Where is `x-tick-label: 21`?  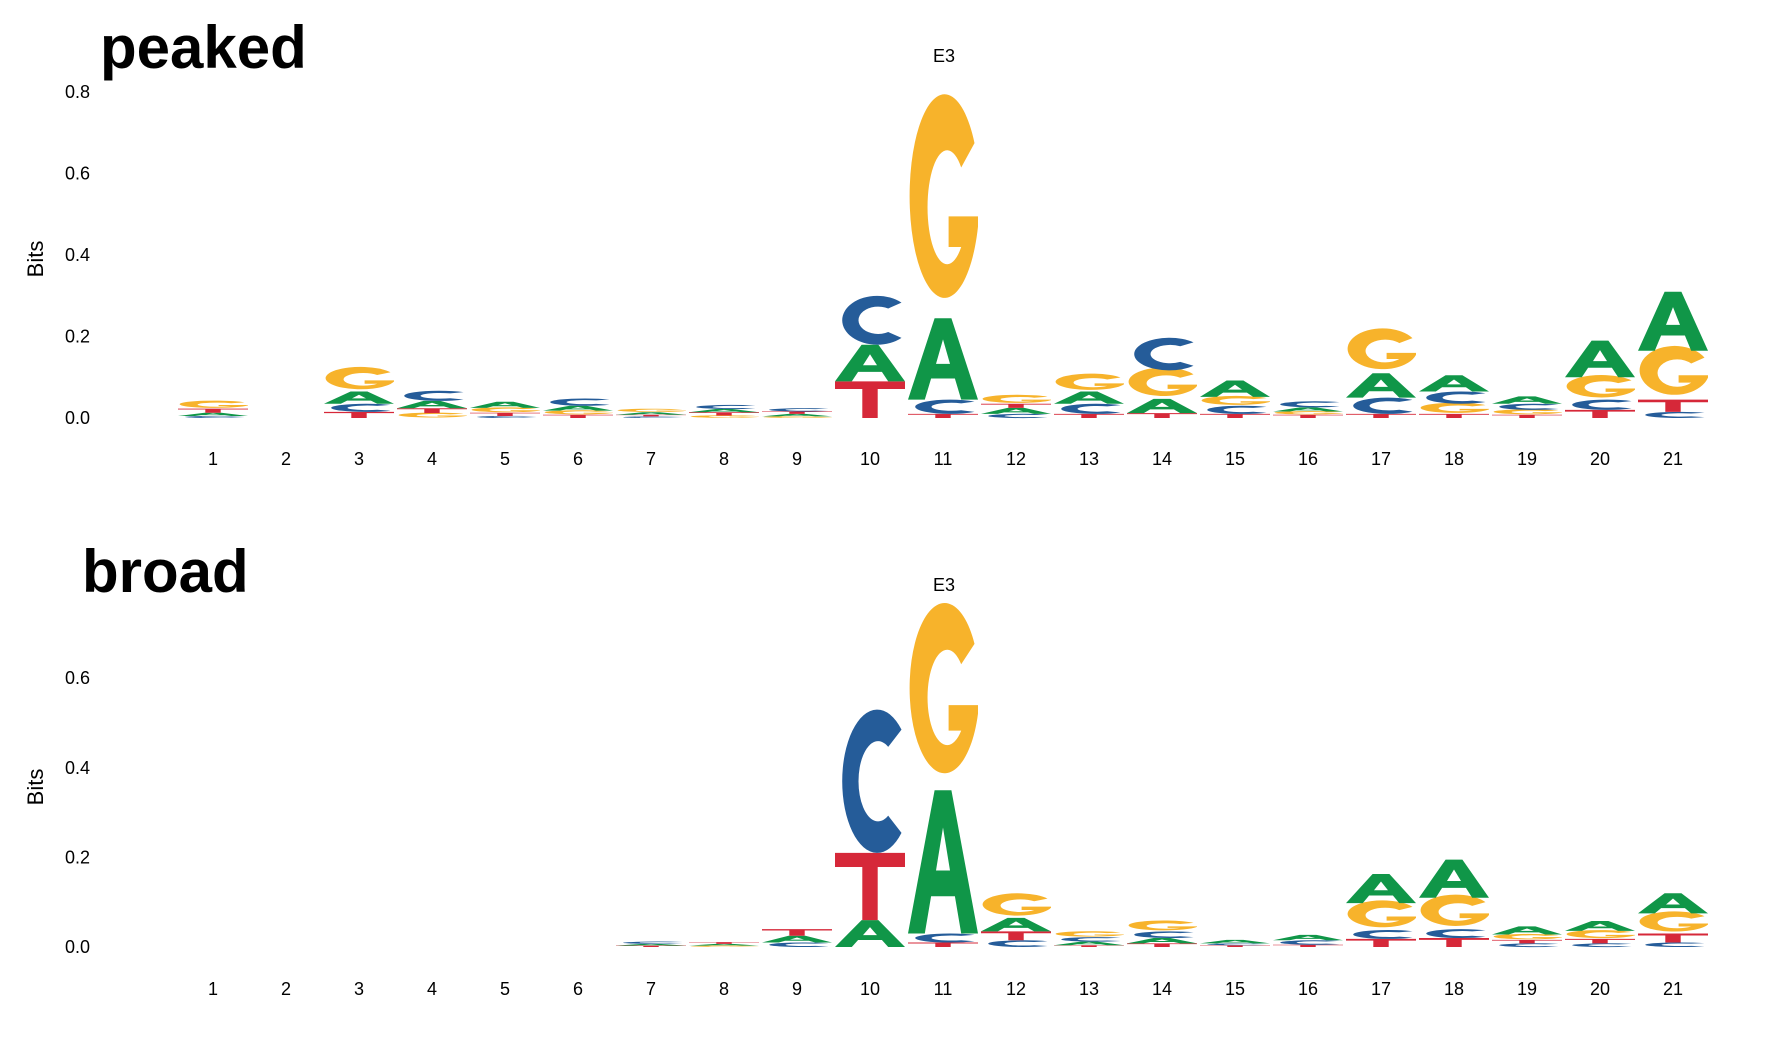 x-tick-label: 21 is located at coordinates (1673, 989).